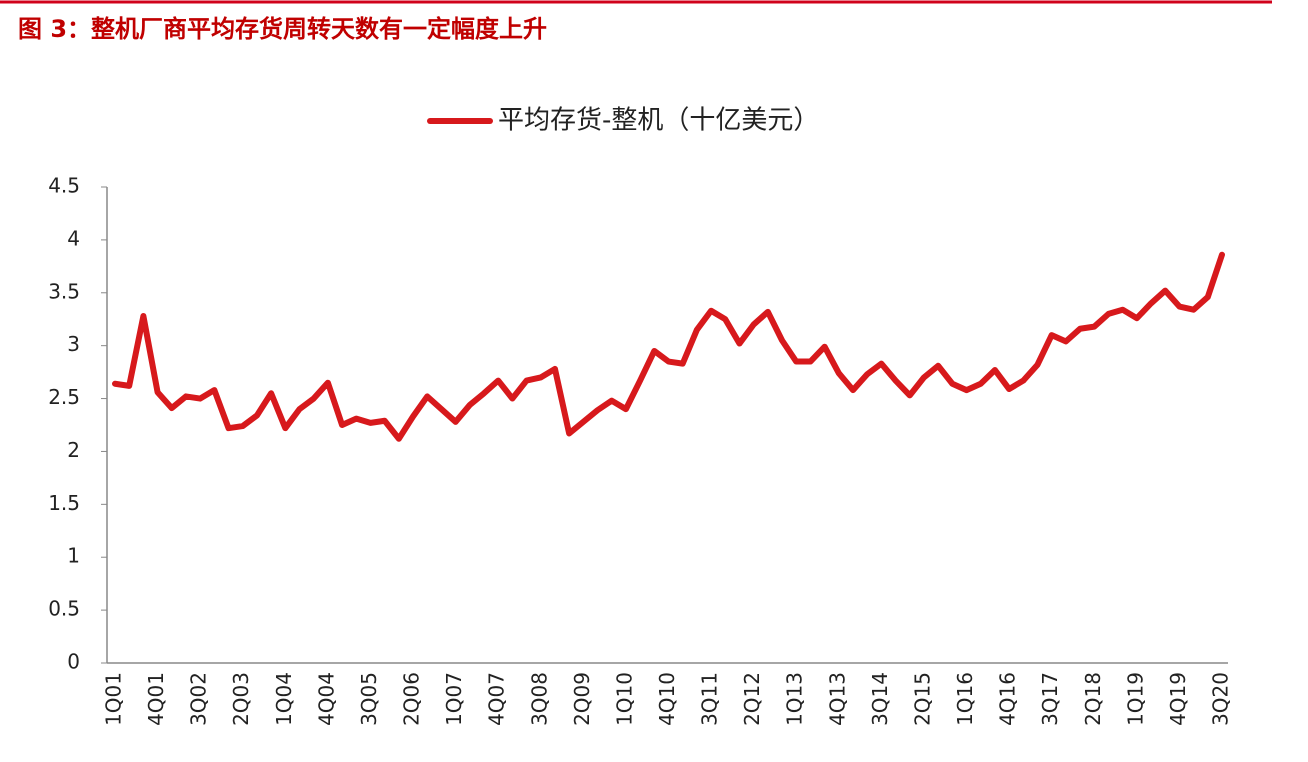  Describe the element at coordinates (284, 699) in the screenshot. I see `x-tick-label: 1Q04` at that location.